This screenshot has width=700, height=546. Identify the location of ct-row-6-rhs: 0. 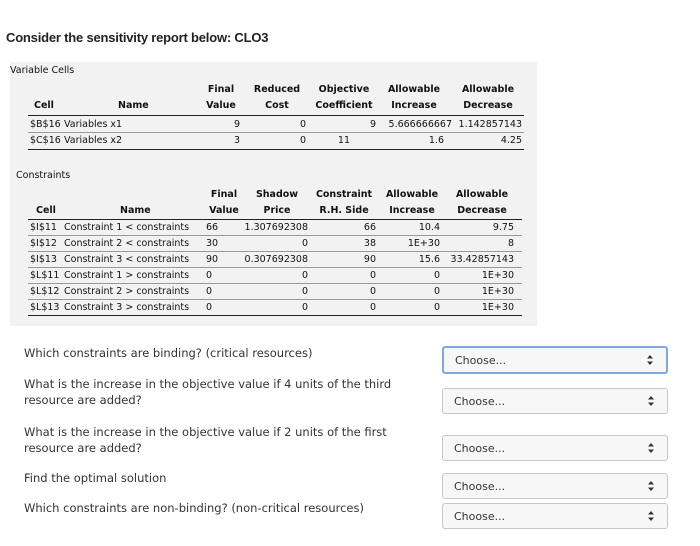
(372, 307).